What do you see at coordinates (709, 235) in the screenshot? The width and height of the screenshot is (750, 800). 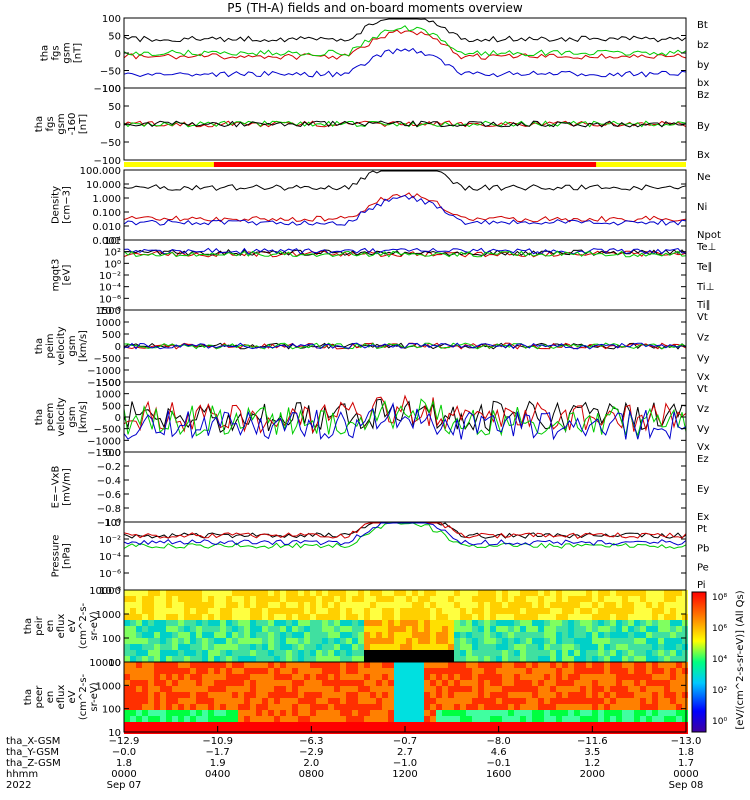 I see `legend-entry-npot: Npot` at bounding box center [709, 235].